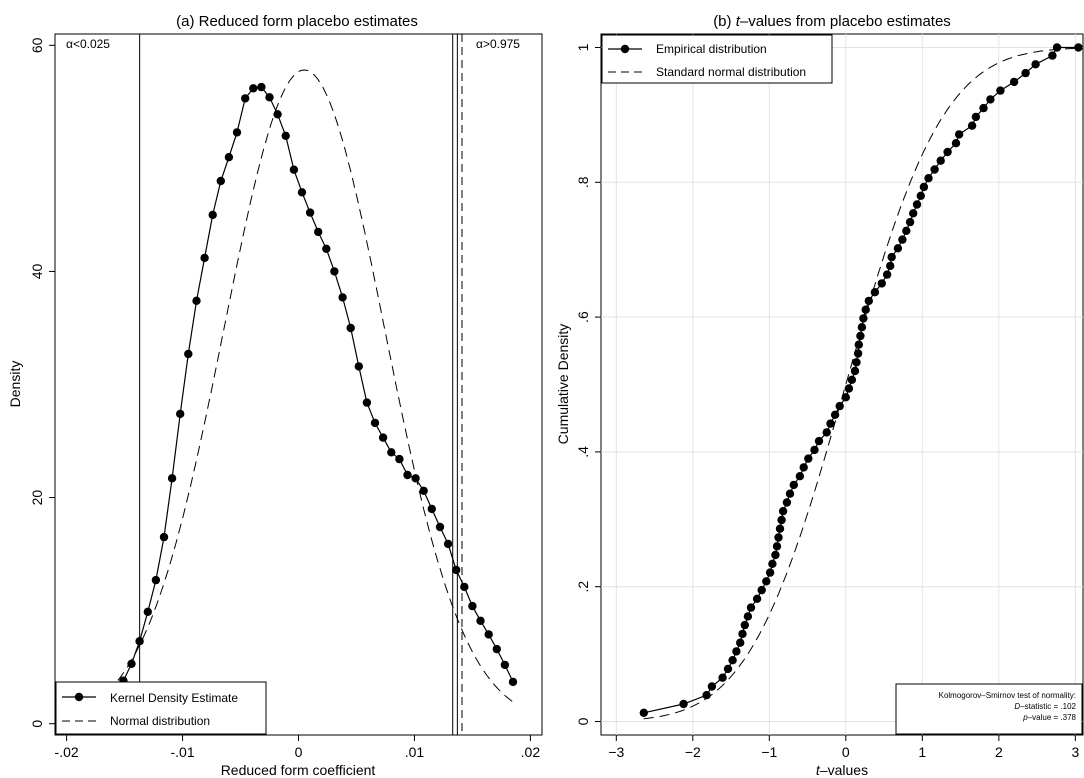 Image resolution: width=1084 pixels, height=778 pixels. What do you see at coordinates (731, 72) in the screenshot?
I see `legend-std-normal-label: Standard normal distribution` at bounding box center [731, 72].